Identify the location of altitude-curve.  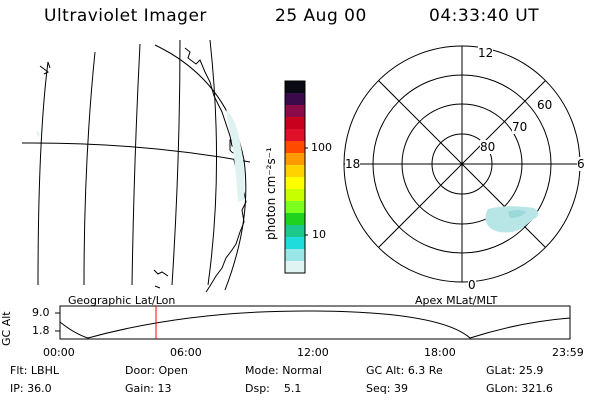
(315, 324).